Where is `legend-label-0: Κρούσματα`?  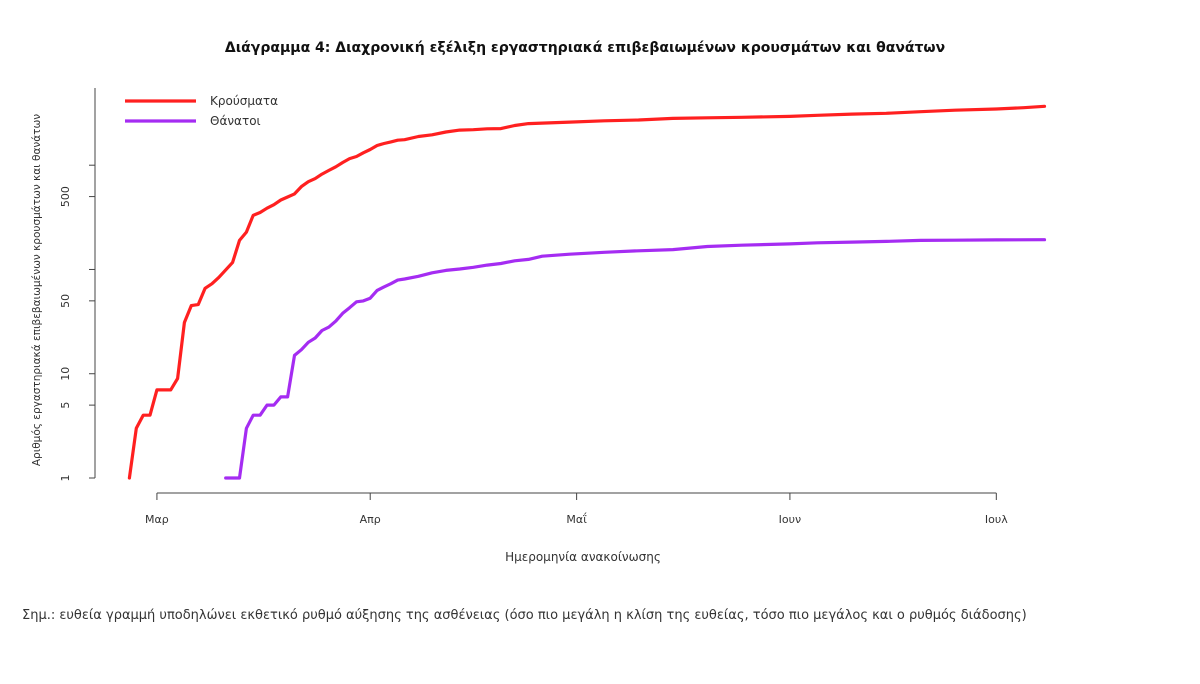
legend-label-0: Κρούσματα is located at coordinates (244, 101).